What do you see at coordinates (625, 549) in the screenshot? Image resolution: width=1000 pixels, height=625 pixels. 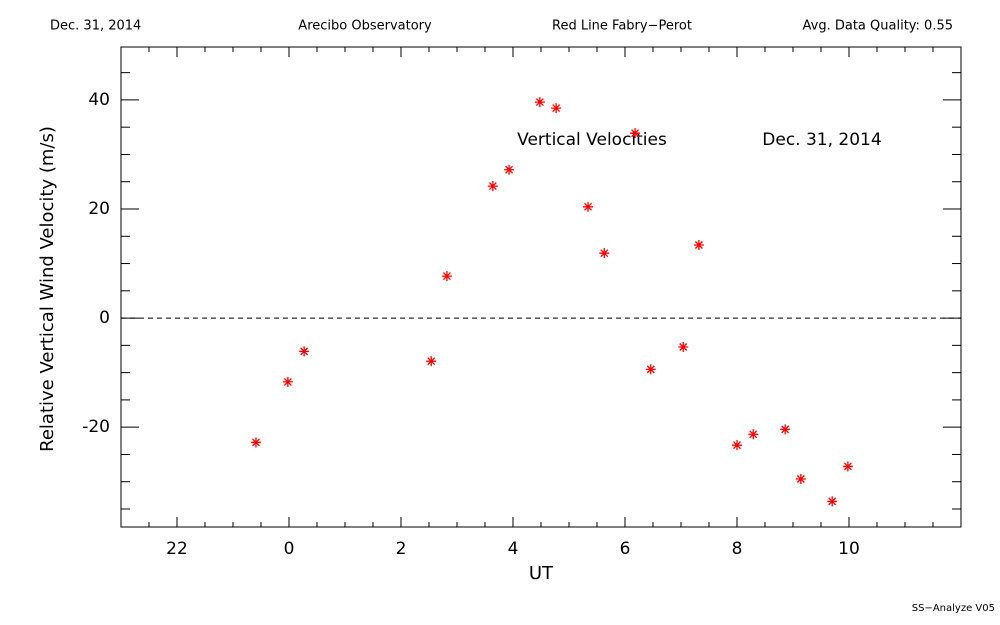 I see `x-tick-label: 6` at bounding box center [625, 549].